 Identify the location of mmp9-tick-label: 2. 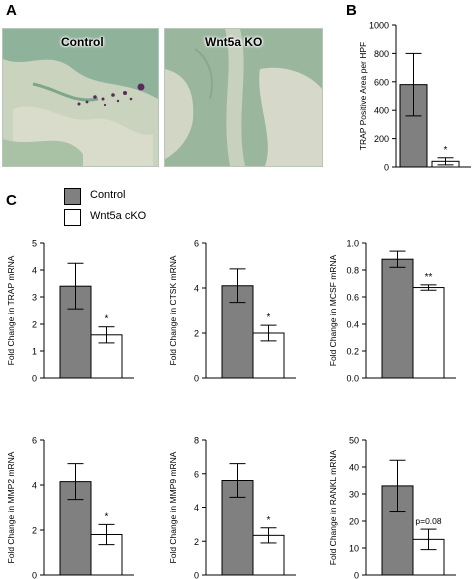
(196, 542).